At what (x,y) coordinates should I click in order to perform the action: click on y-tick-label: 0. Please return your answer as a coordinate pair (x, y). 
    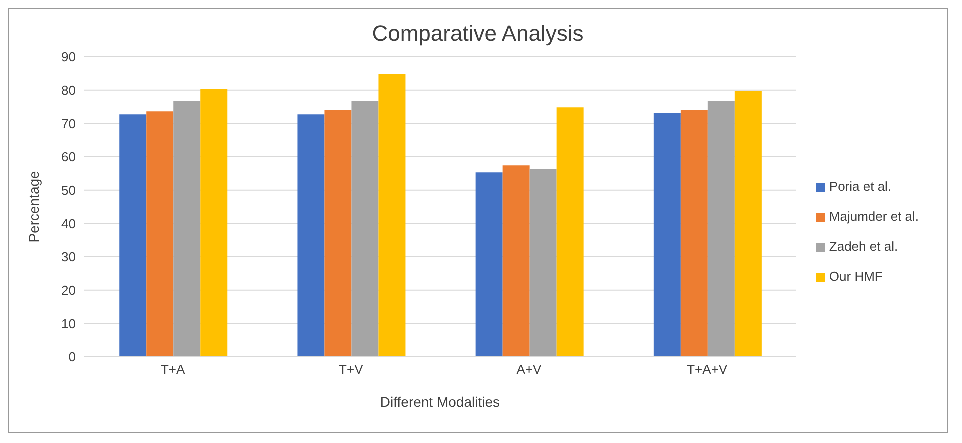
    Looking at the image, I should click on (72, 357).